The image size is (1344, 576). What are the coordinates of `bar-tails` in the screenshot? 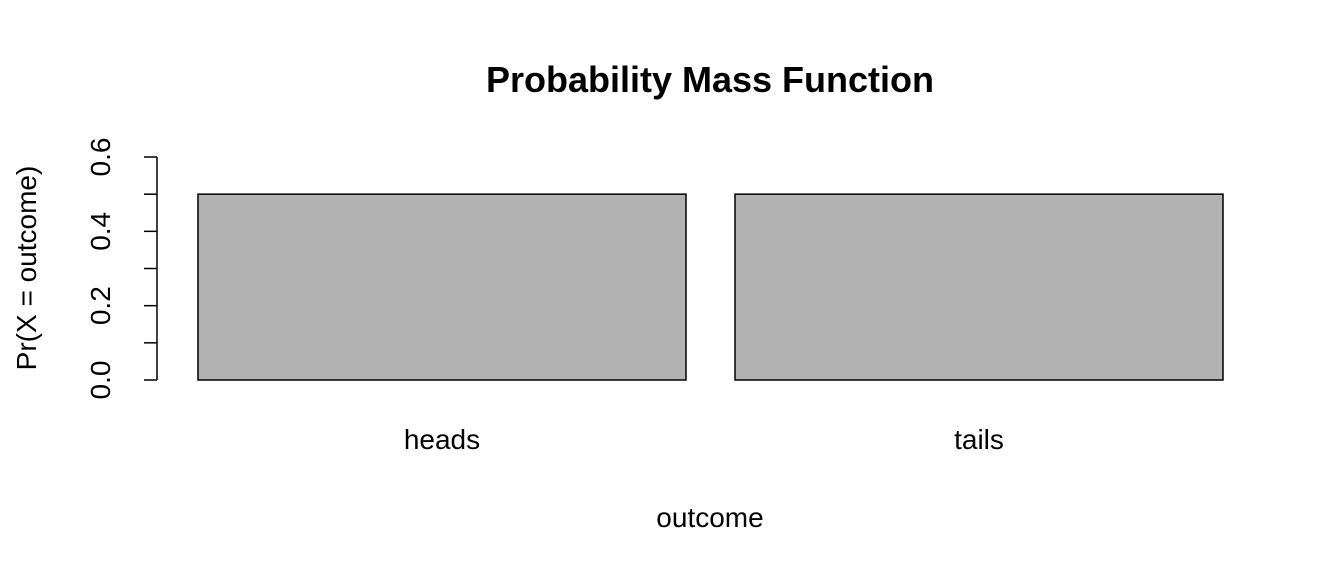 It's located at (979, 287).